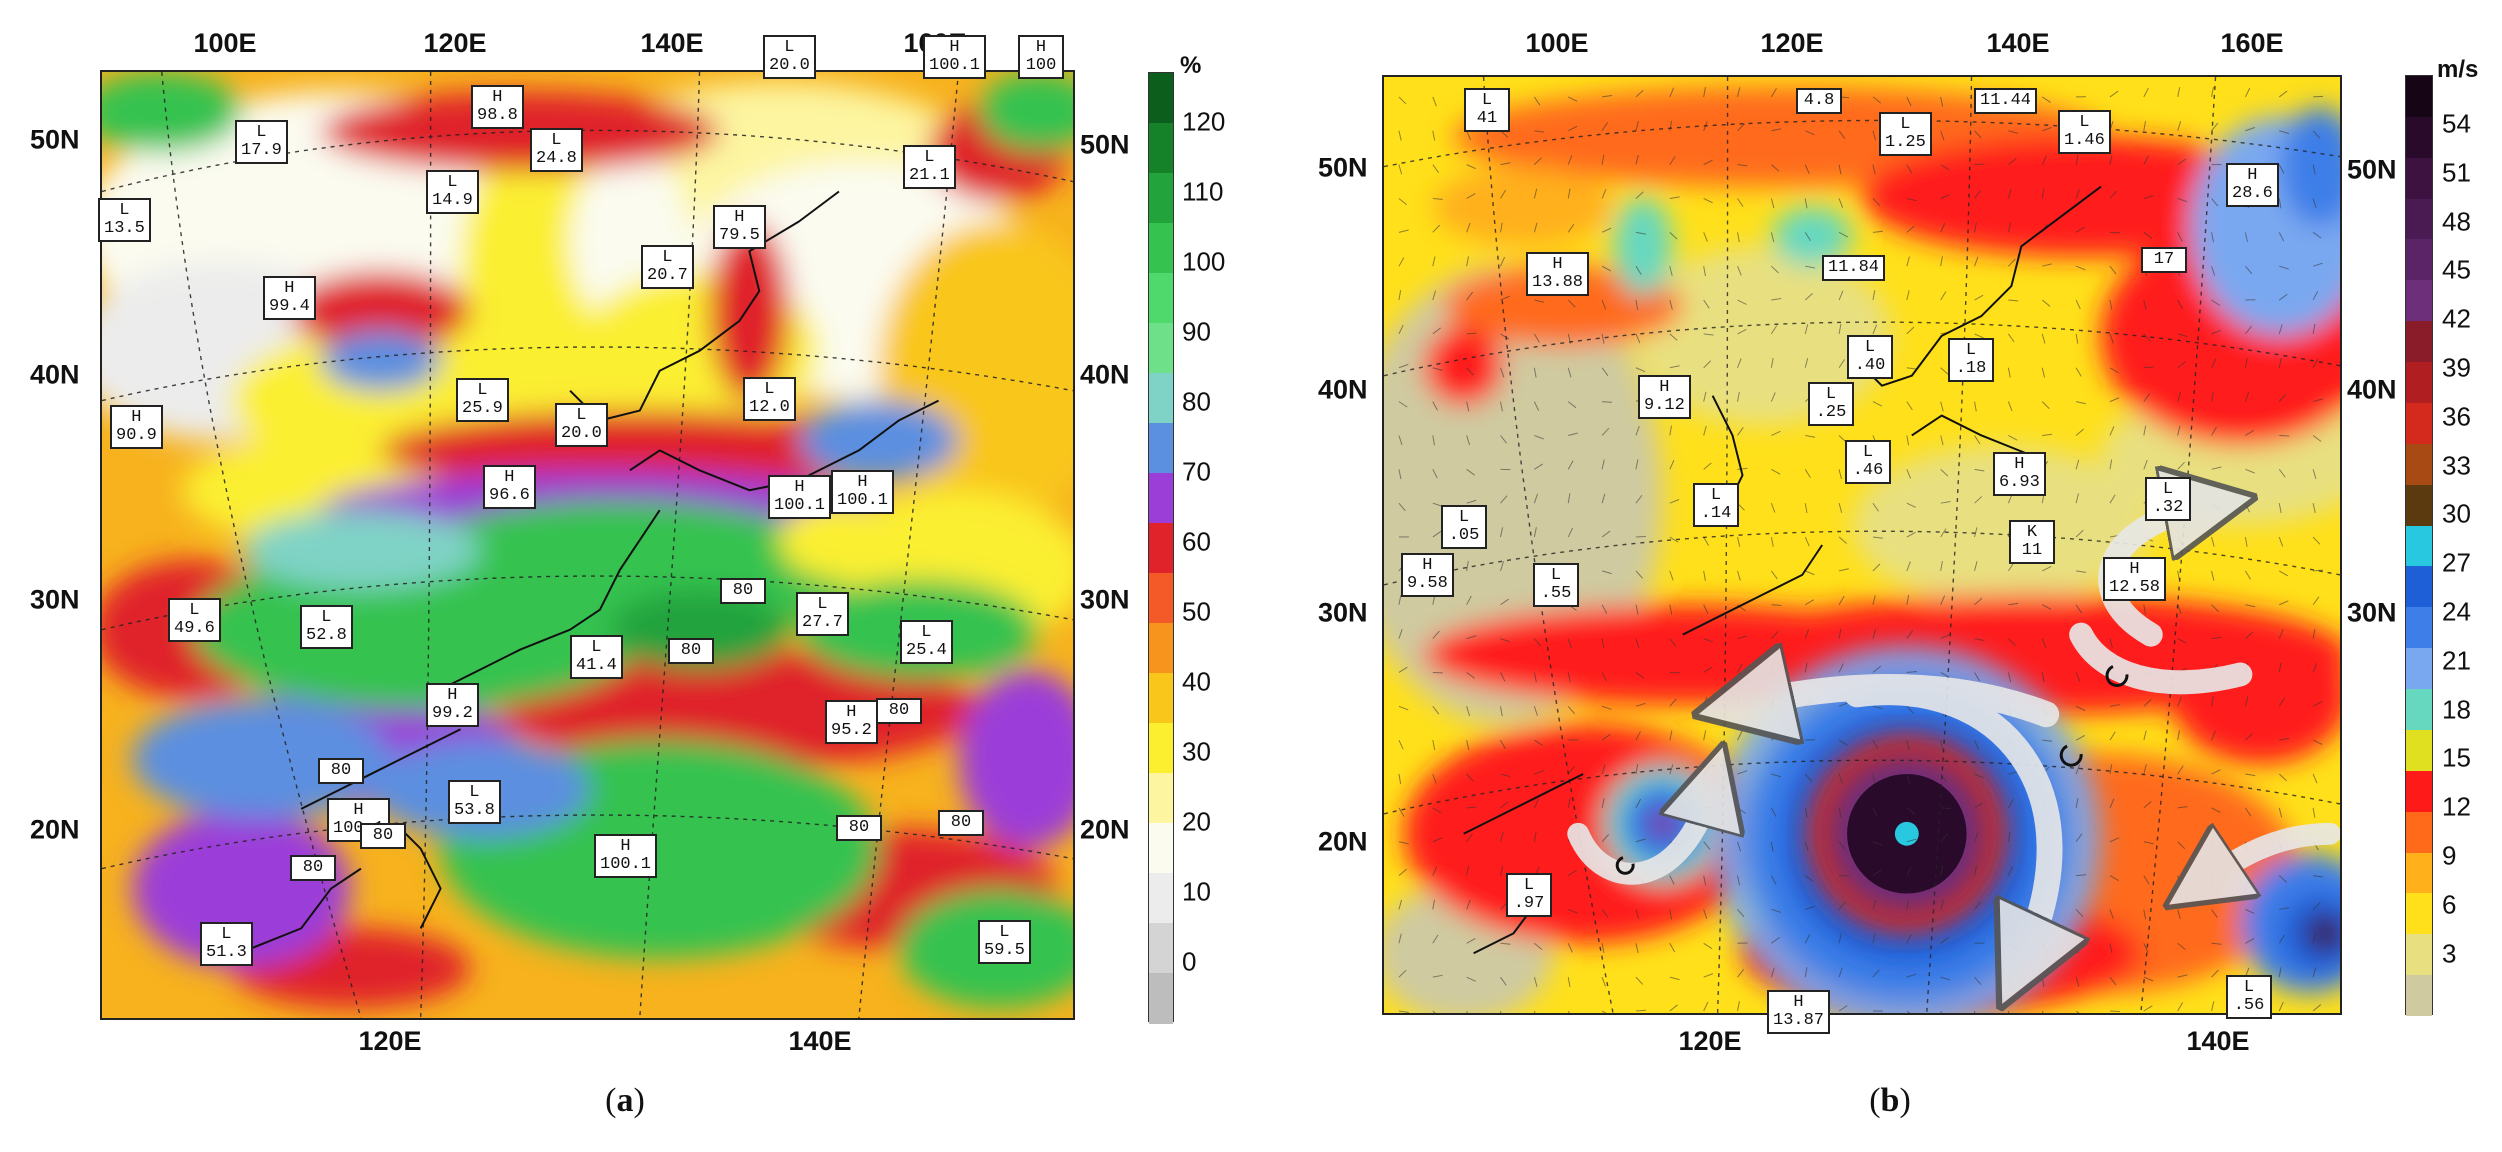  I want to click on center-value: 24.8, so click(556, 158).